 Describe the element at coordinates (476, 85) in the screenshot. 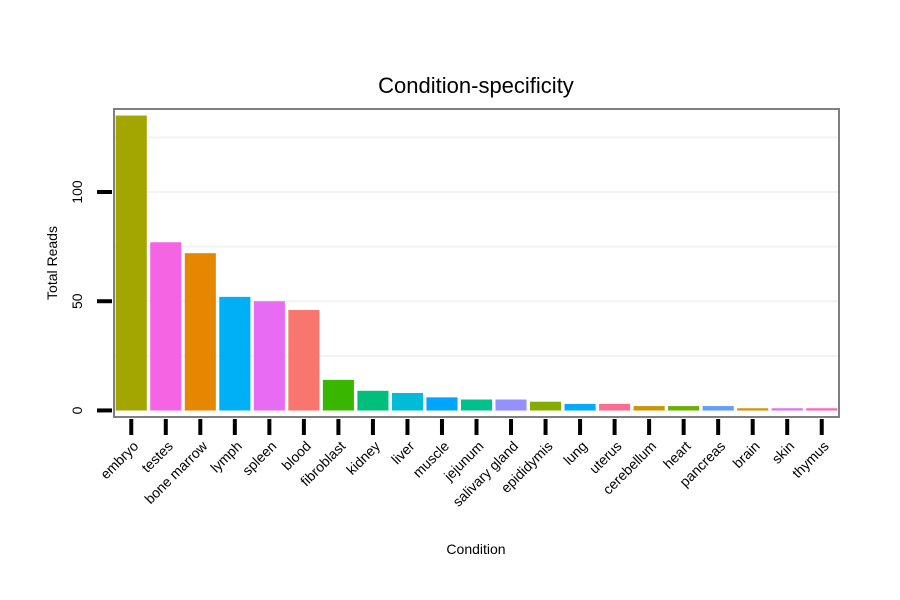

I see `chart-title: Condition-specificity` at that location.